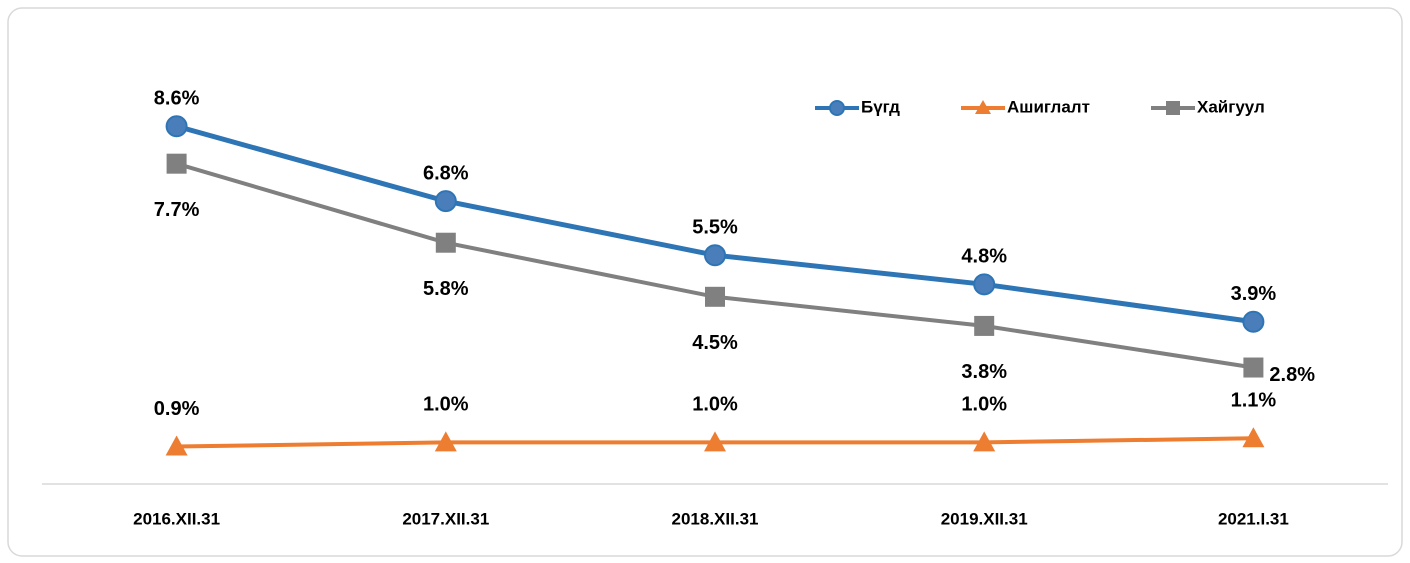 Image resolution: width=1410 pixels, height=563 pixels. I want to click on data-label: 6.8%, so click(446, 173).